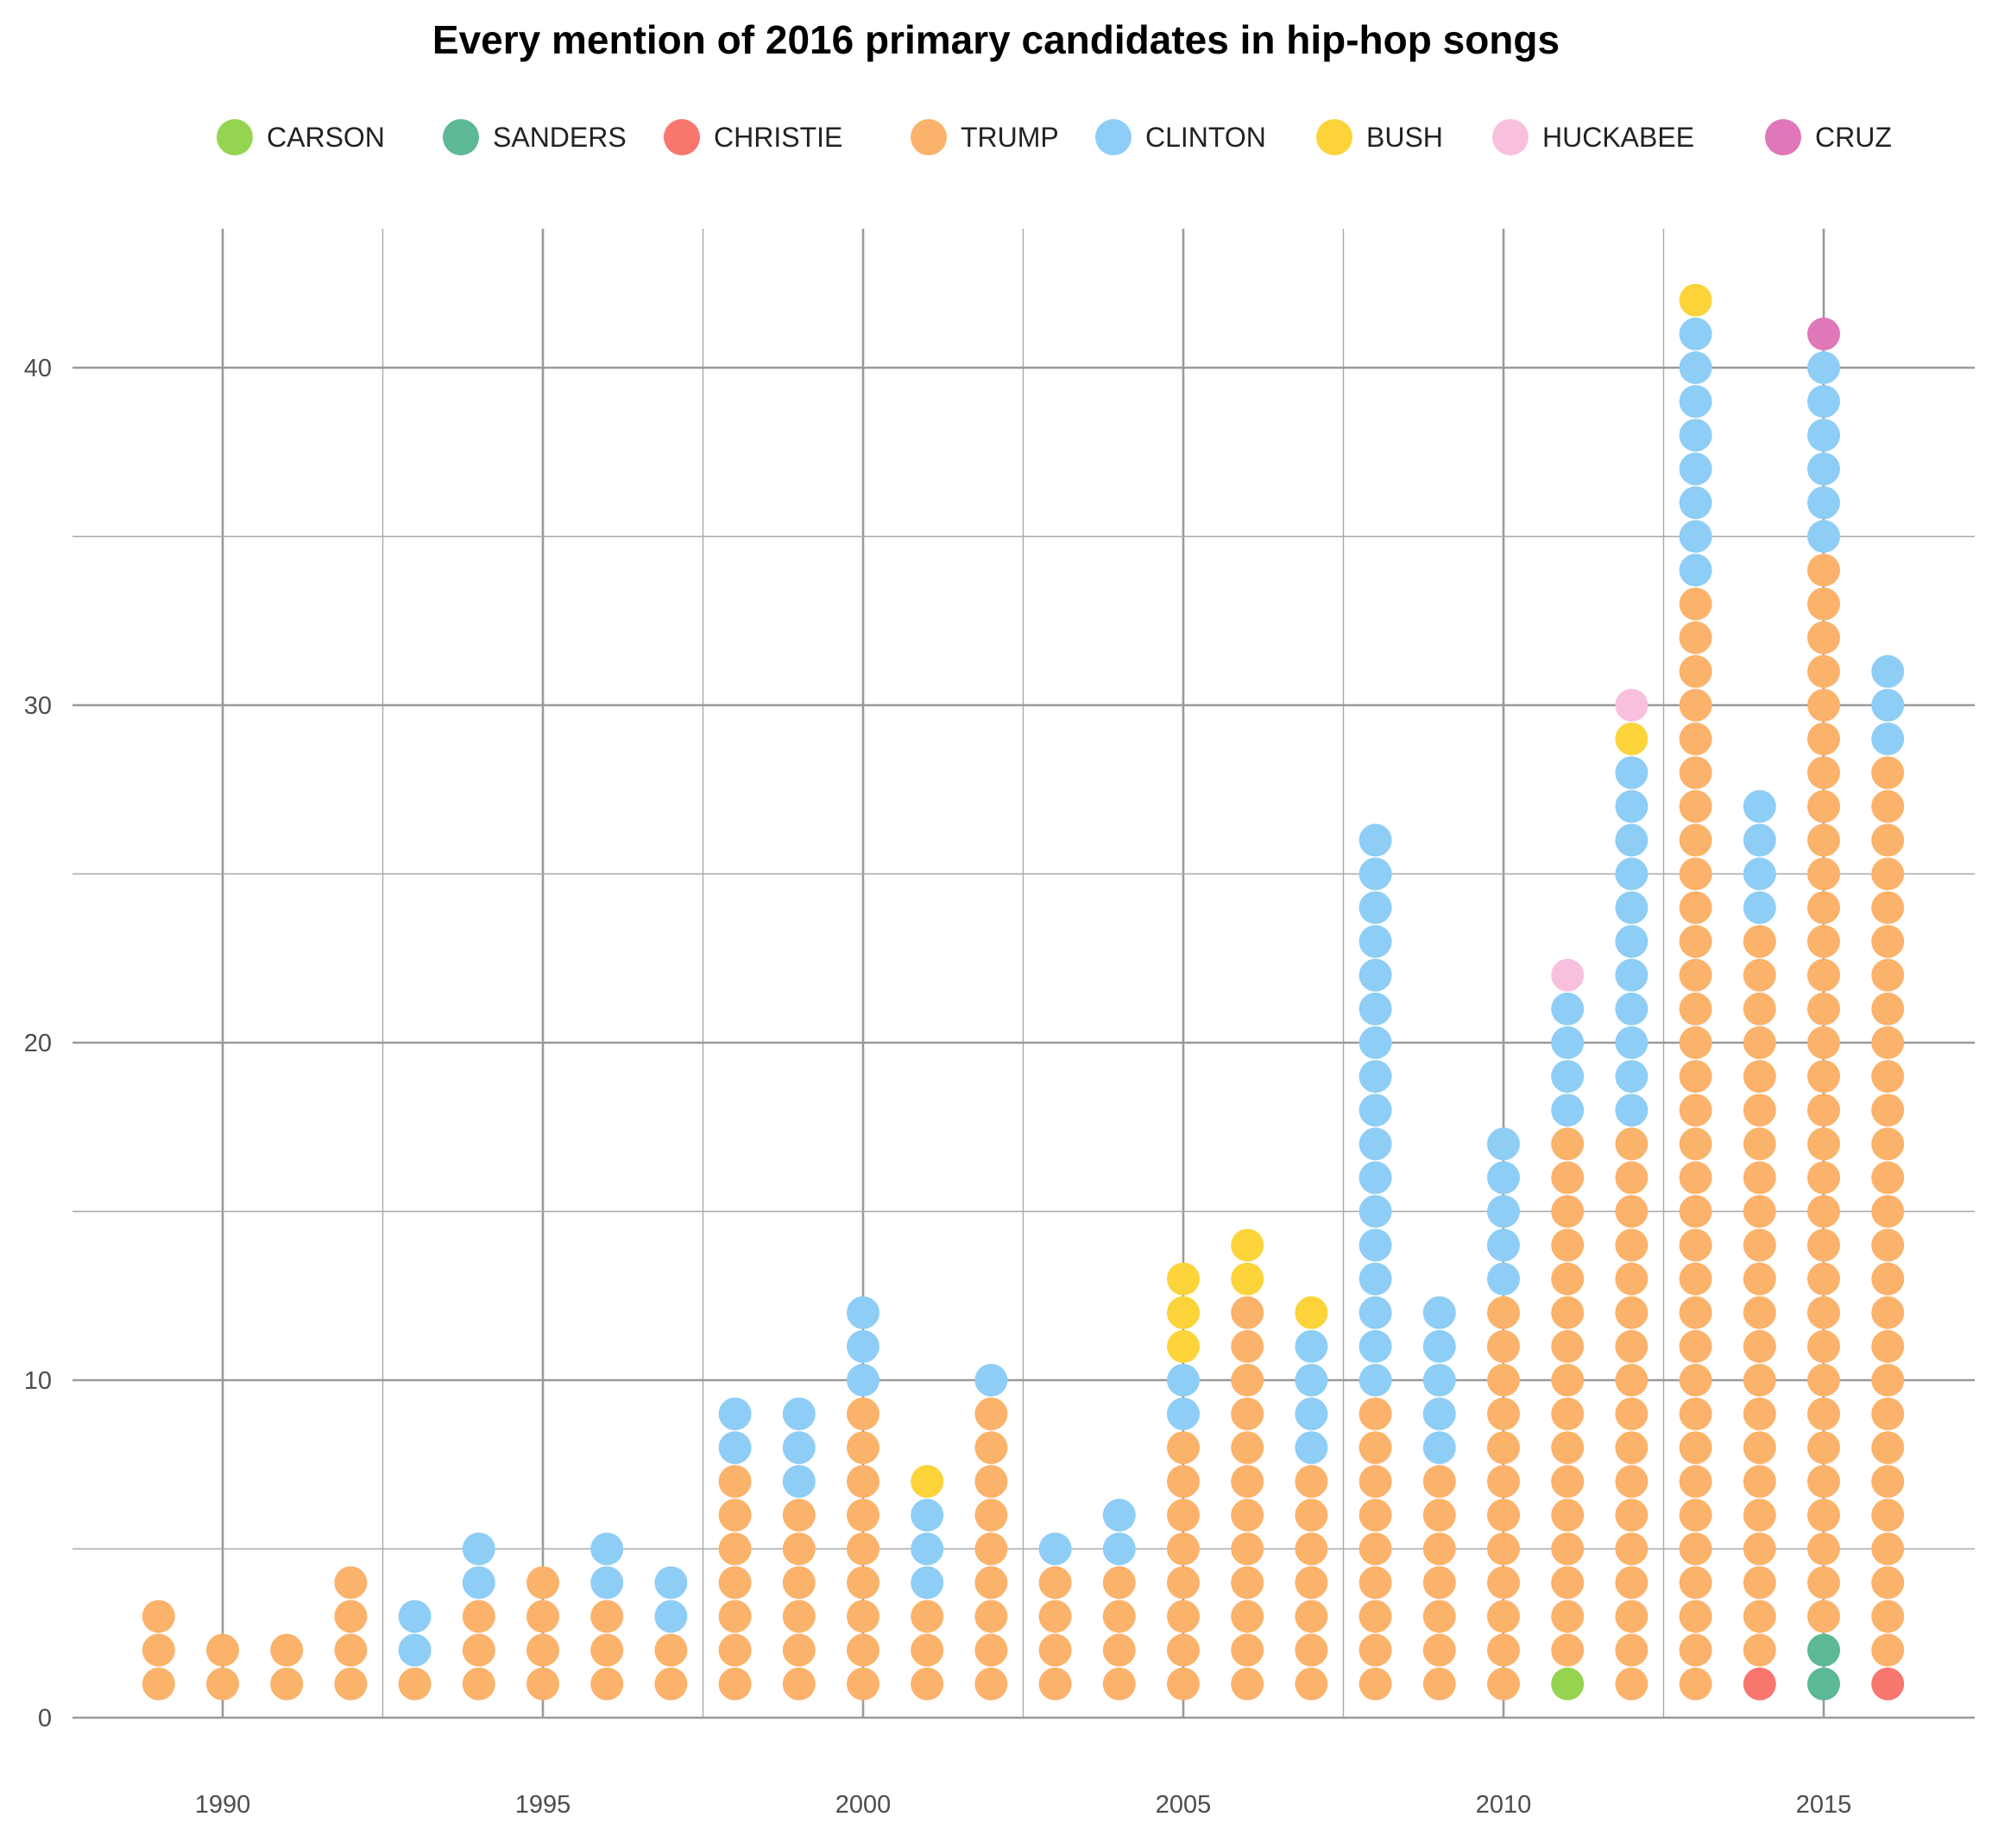 Image resolution: width=1992 pixels, height=1848 pixels. What do you see at coordinates (38, 1043) in the screenshot?
I see `y-tick-label: 20` at bounding box center [38, 1043].